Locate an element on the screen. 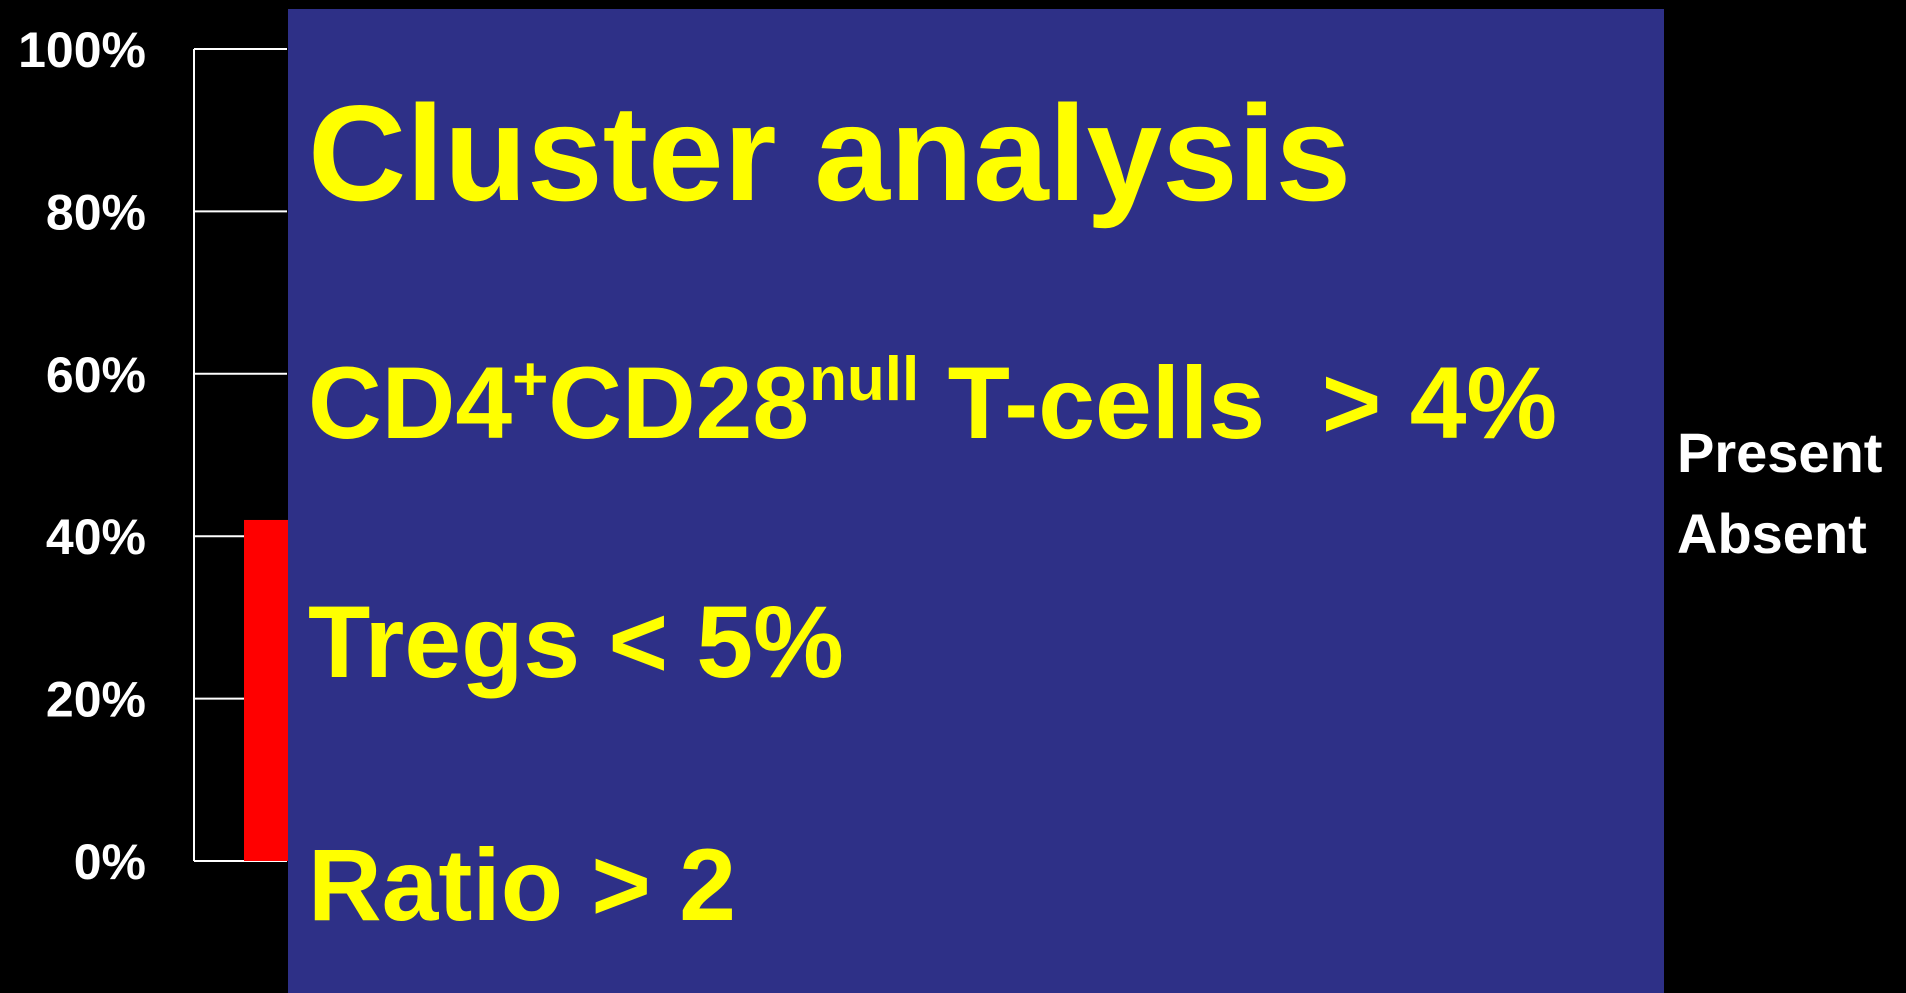  text-segment: T-cells > 4% is located at coordinates (1238, 403).